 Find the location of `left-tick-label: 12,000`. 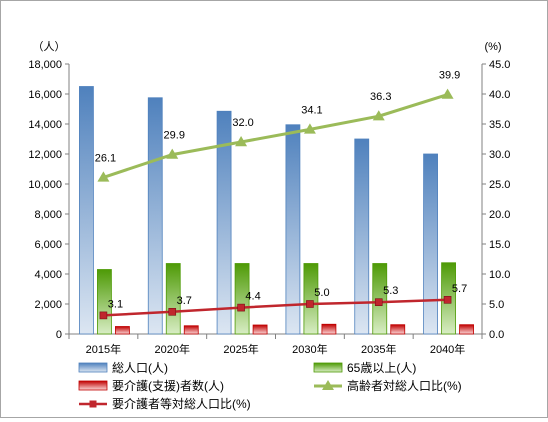

left-tick-label: 12,000 is located at coordinates (45, 155).